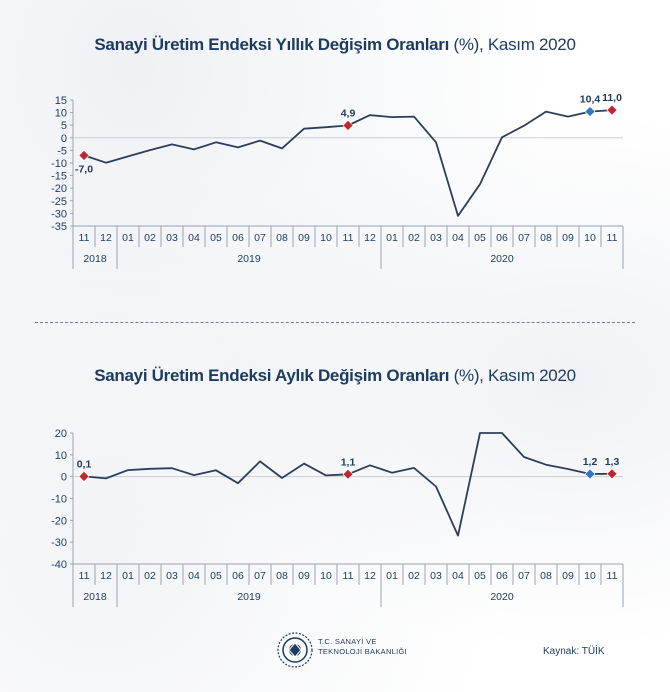 Image resolution: width=670 pixels, height=692 pixels. I want to click on ministry-name-line1: T.C. SANAYİ VE, so click(347, 641).